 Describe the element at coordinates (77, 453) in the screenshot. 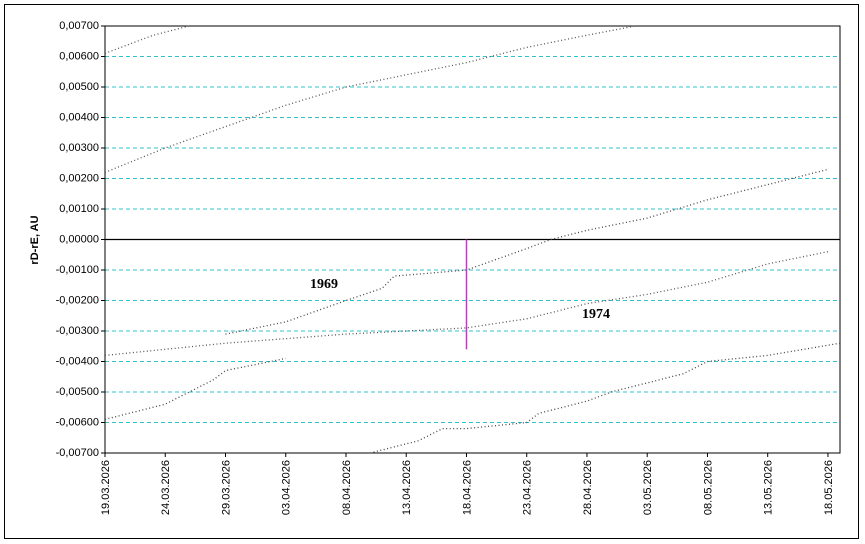

I see `y-tick-label: -0,00700` at that location.